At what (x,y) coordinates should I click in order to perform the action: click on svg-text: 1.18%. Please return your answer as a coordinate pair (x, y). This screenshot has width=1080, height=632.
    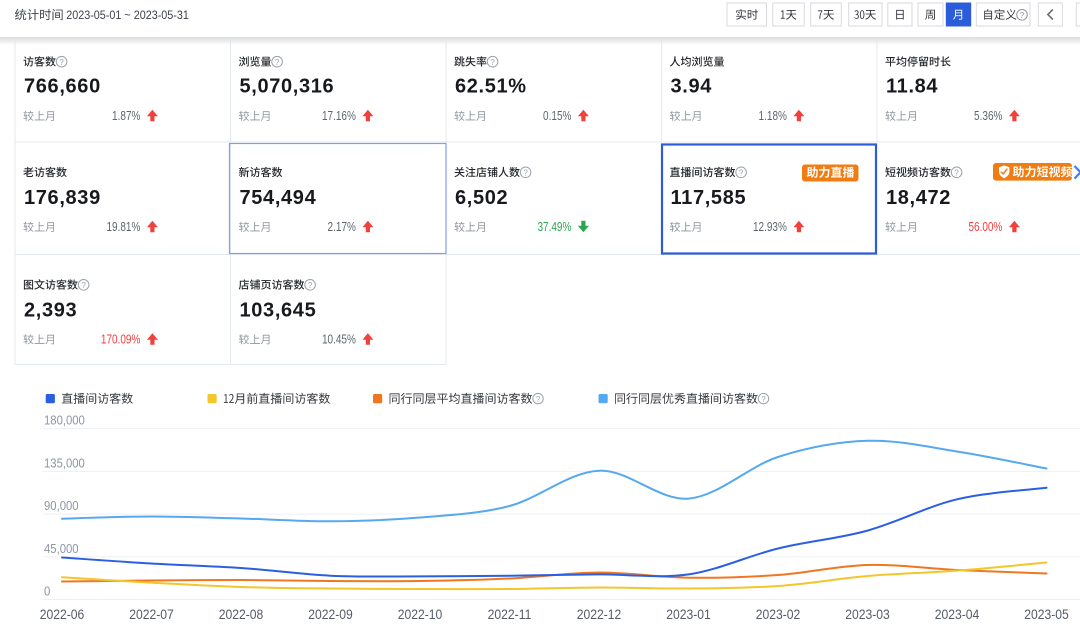
    Looking at the image, I should click on (773, 116).